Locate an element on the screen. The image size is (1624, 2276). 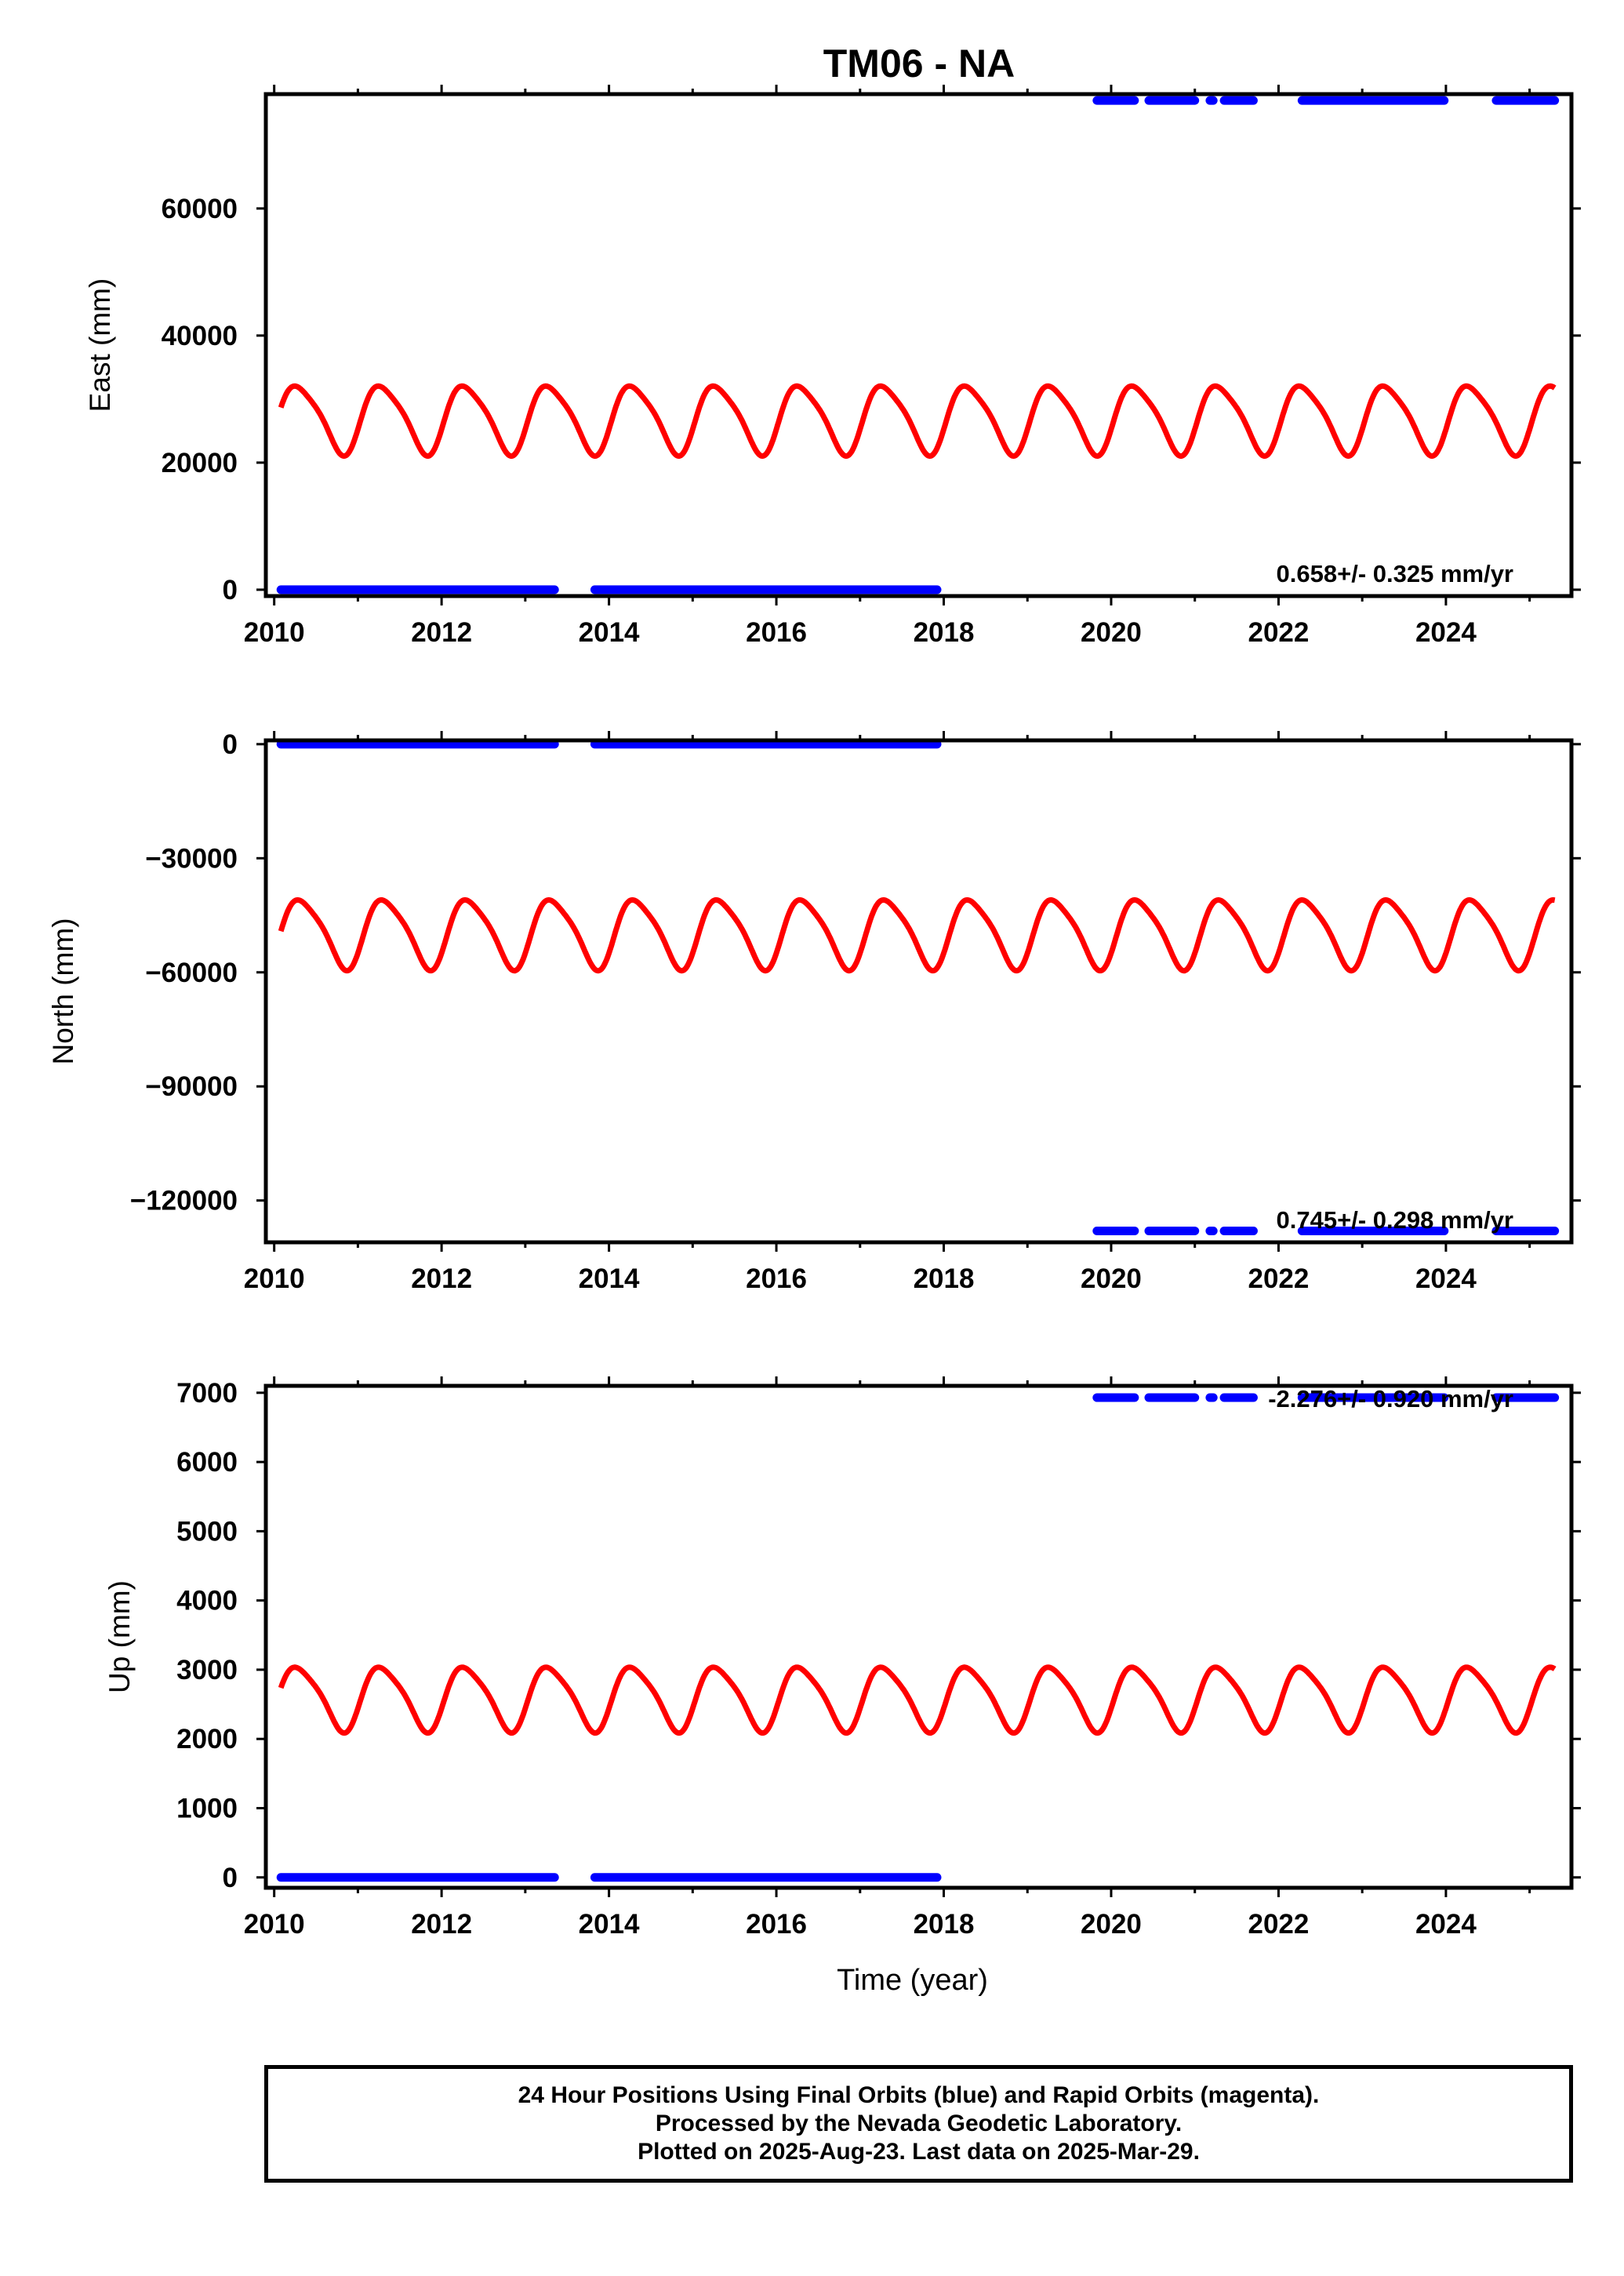
velocity-annotation: 0.658+/- 0.325 mm/yr is located at coordinates (1395, 573).